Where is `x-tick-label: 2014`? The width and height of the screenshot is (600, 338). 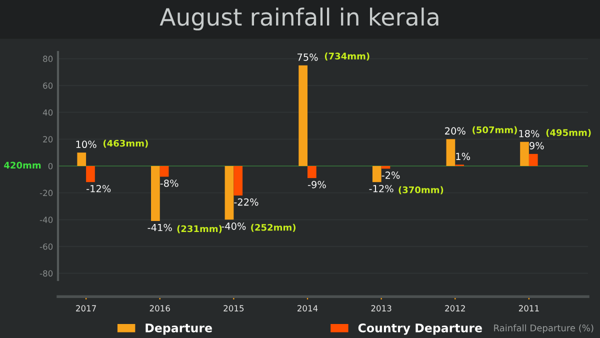 x-tick-label: 2014 is located at coordinates (308, 308).